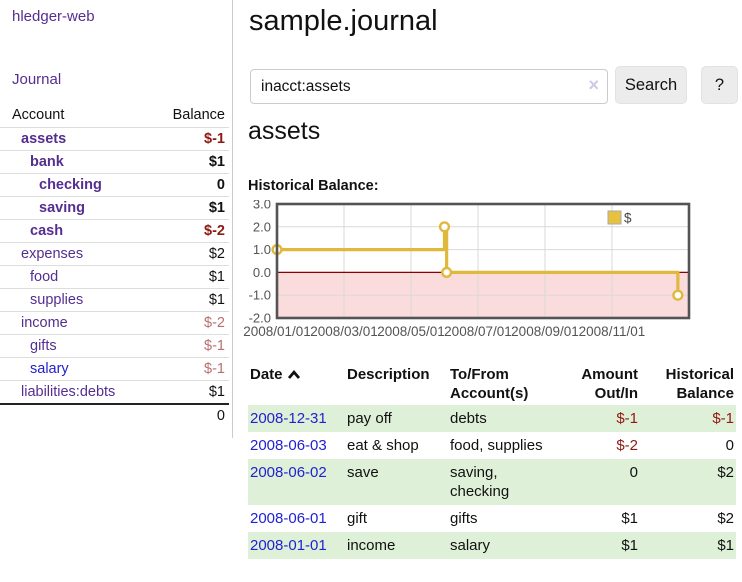  What do you see at coordinates (411, 331) in the screenshot?
I see `svg-text: 2008/05/01` at bounding box center [411, 331].